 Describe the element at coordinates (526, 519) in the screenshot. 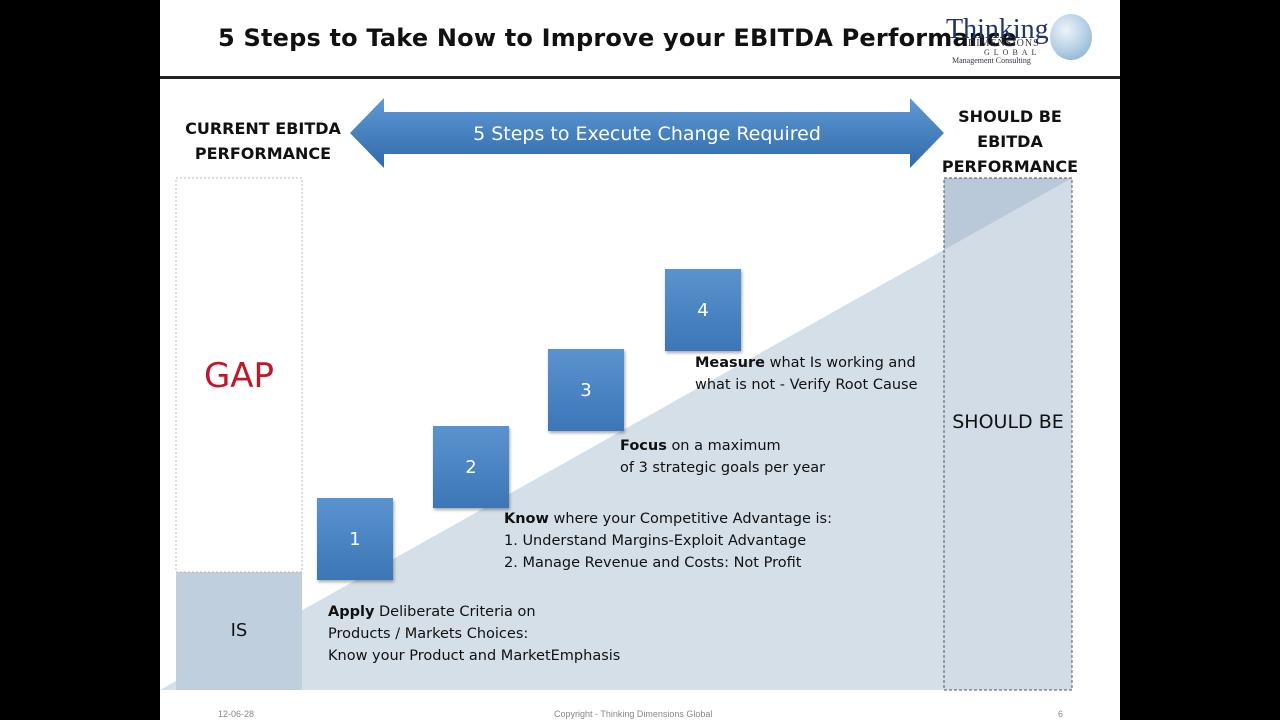

I see `step-2-keyword: Know` at that location.